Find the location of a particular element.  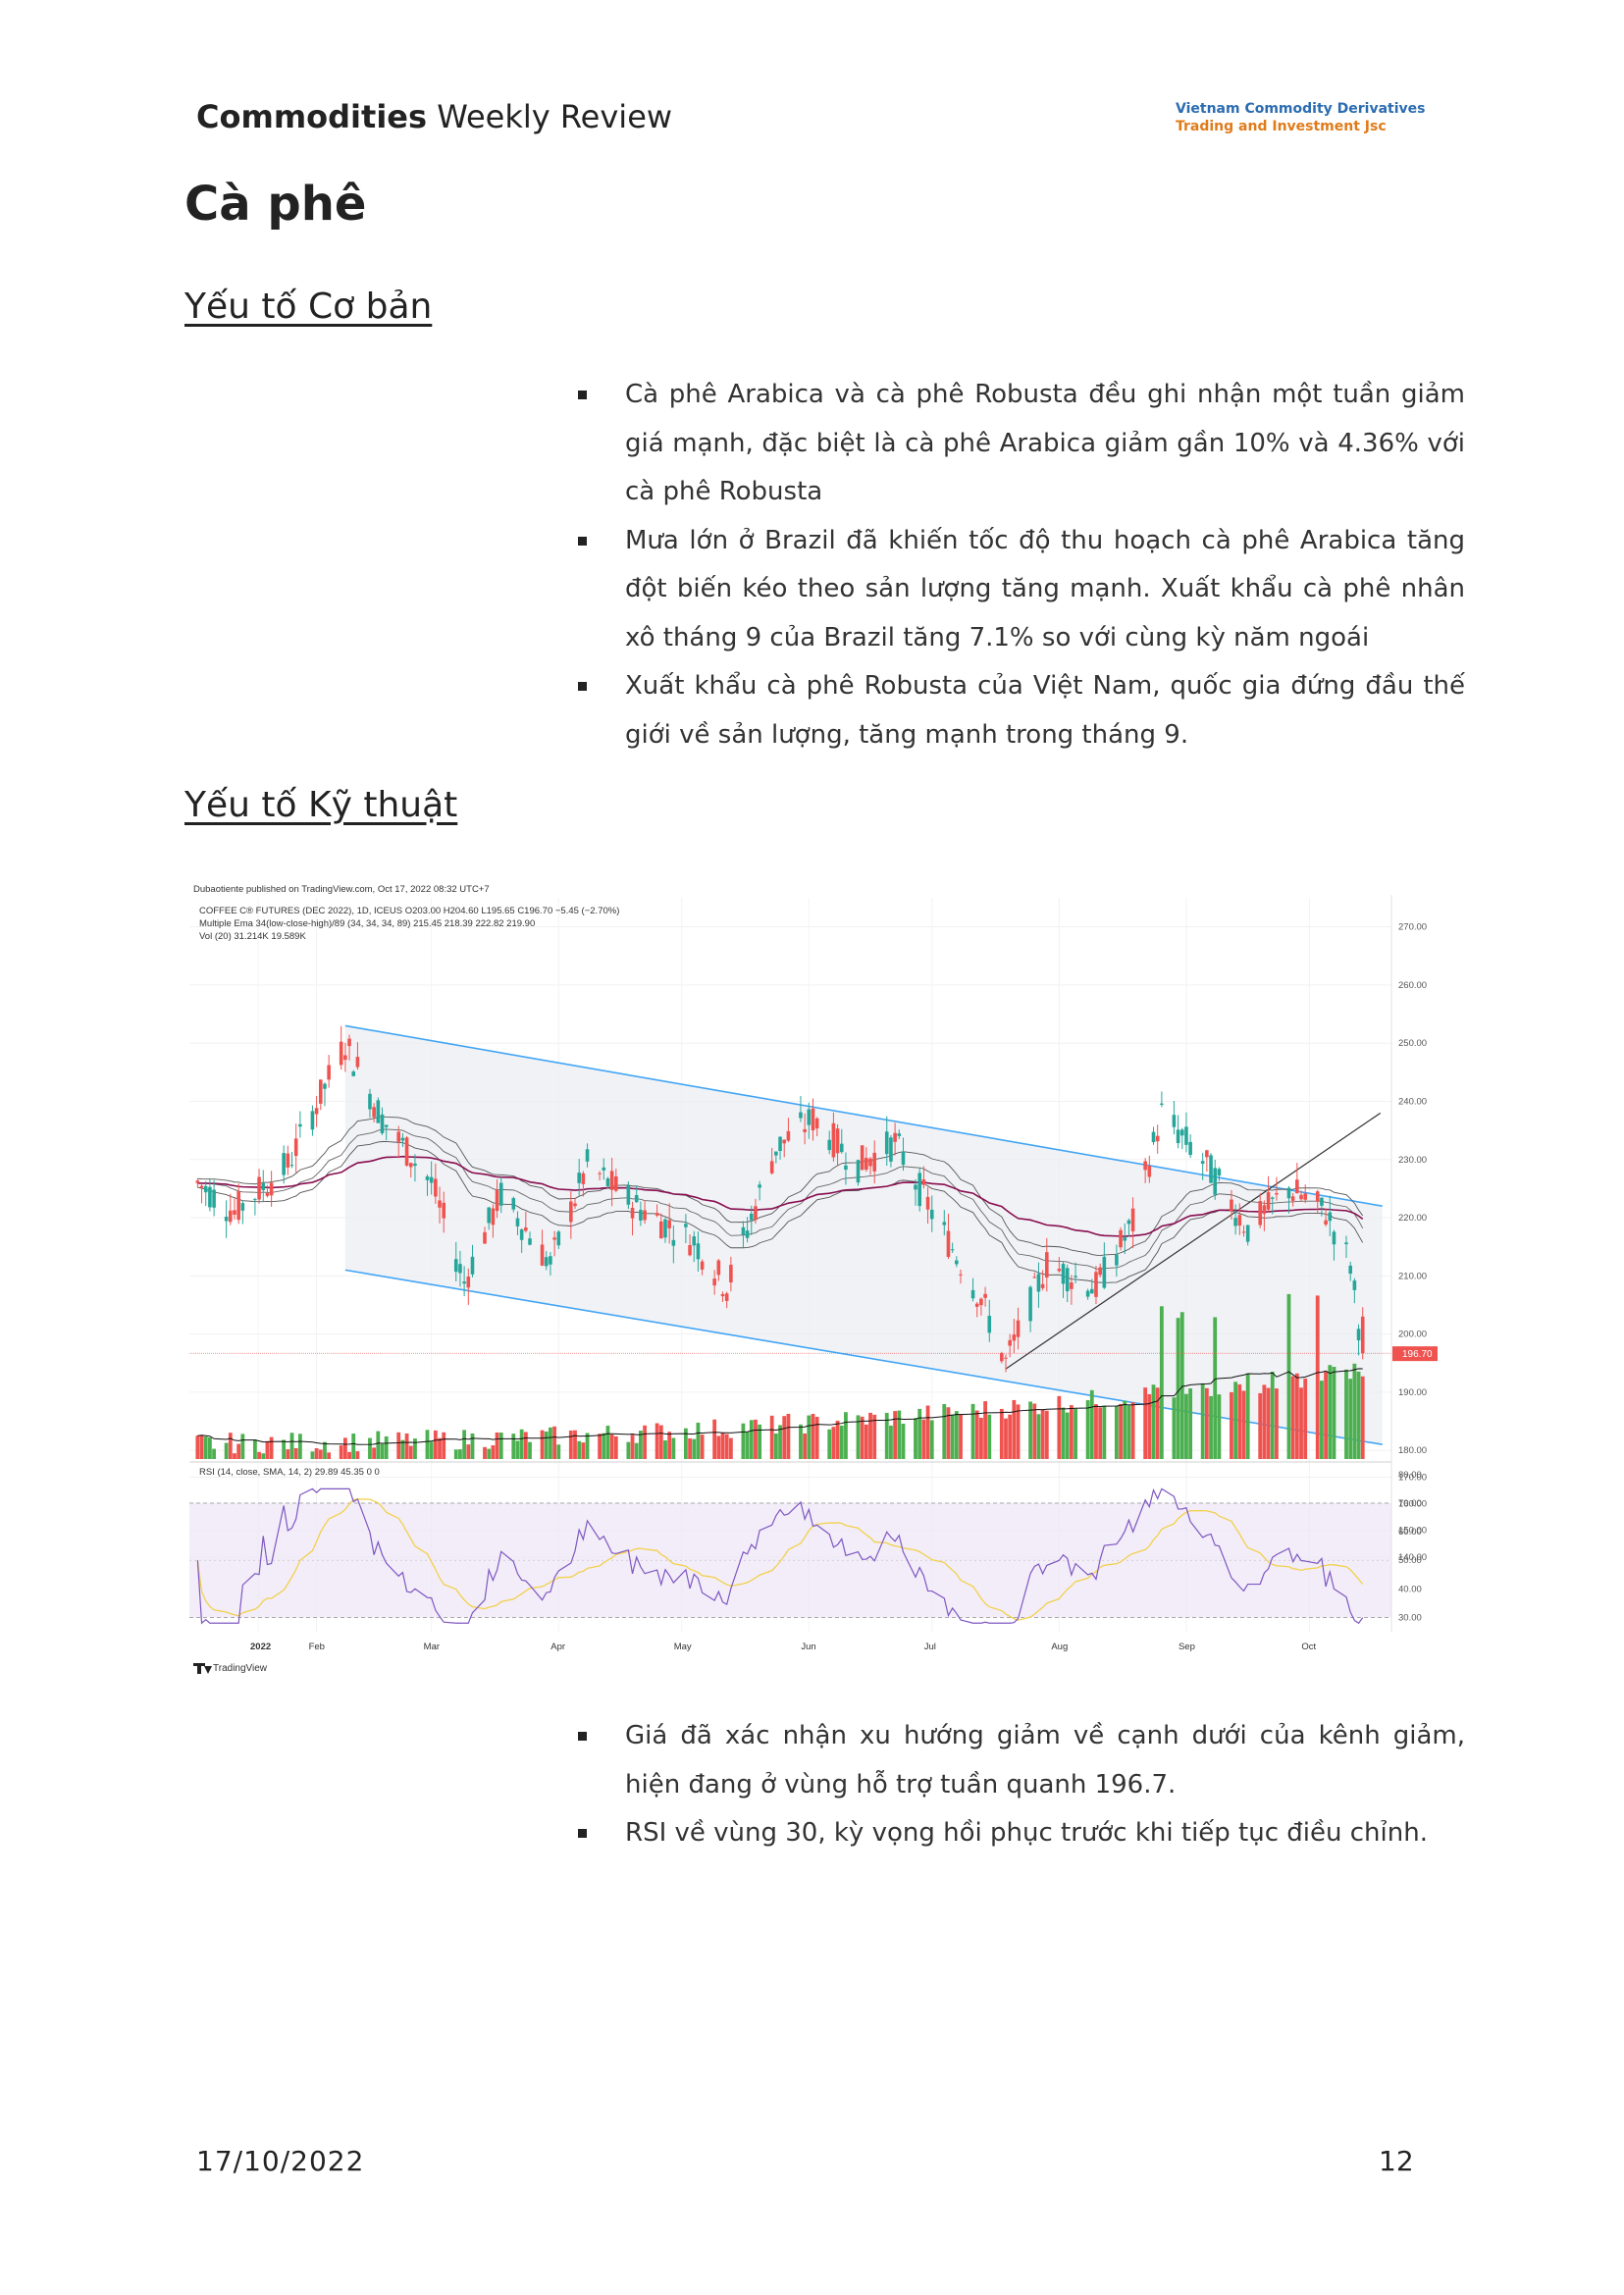

price-axis-label: 160.00 is located at coordinates (1412, 1505).